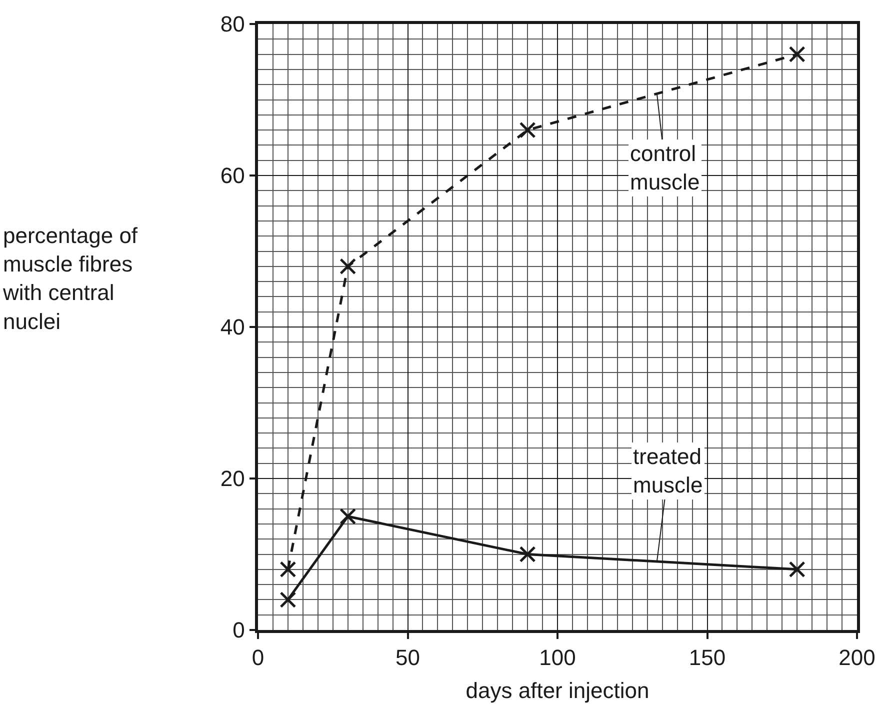 The width and height of the screenshot is (887, 716). Describe the element at coordinates (258, 657) in the screenshot. I see `x-tick-label: 0` at that location.